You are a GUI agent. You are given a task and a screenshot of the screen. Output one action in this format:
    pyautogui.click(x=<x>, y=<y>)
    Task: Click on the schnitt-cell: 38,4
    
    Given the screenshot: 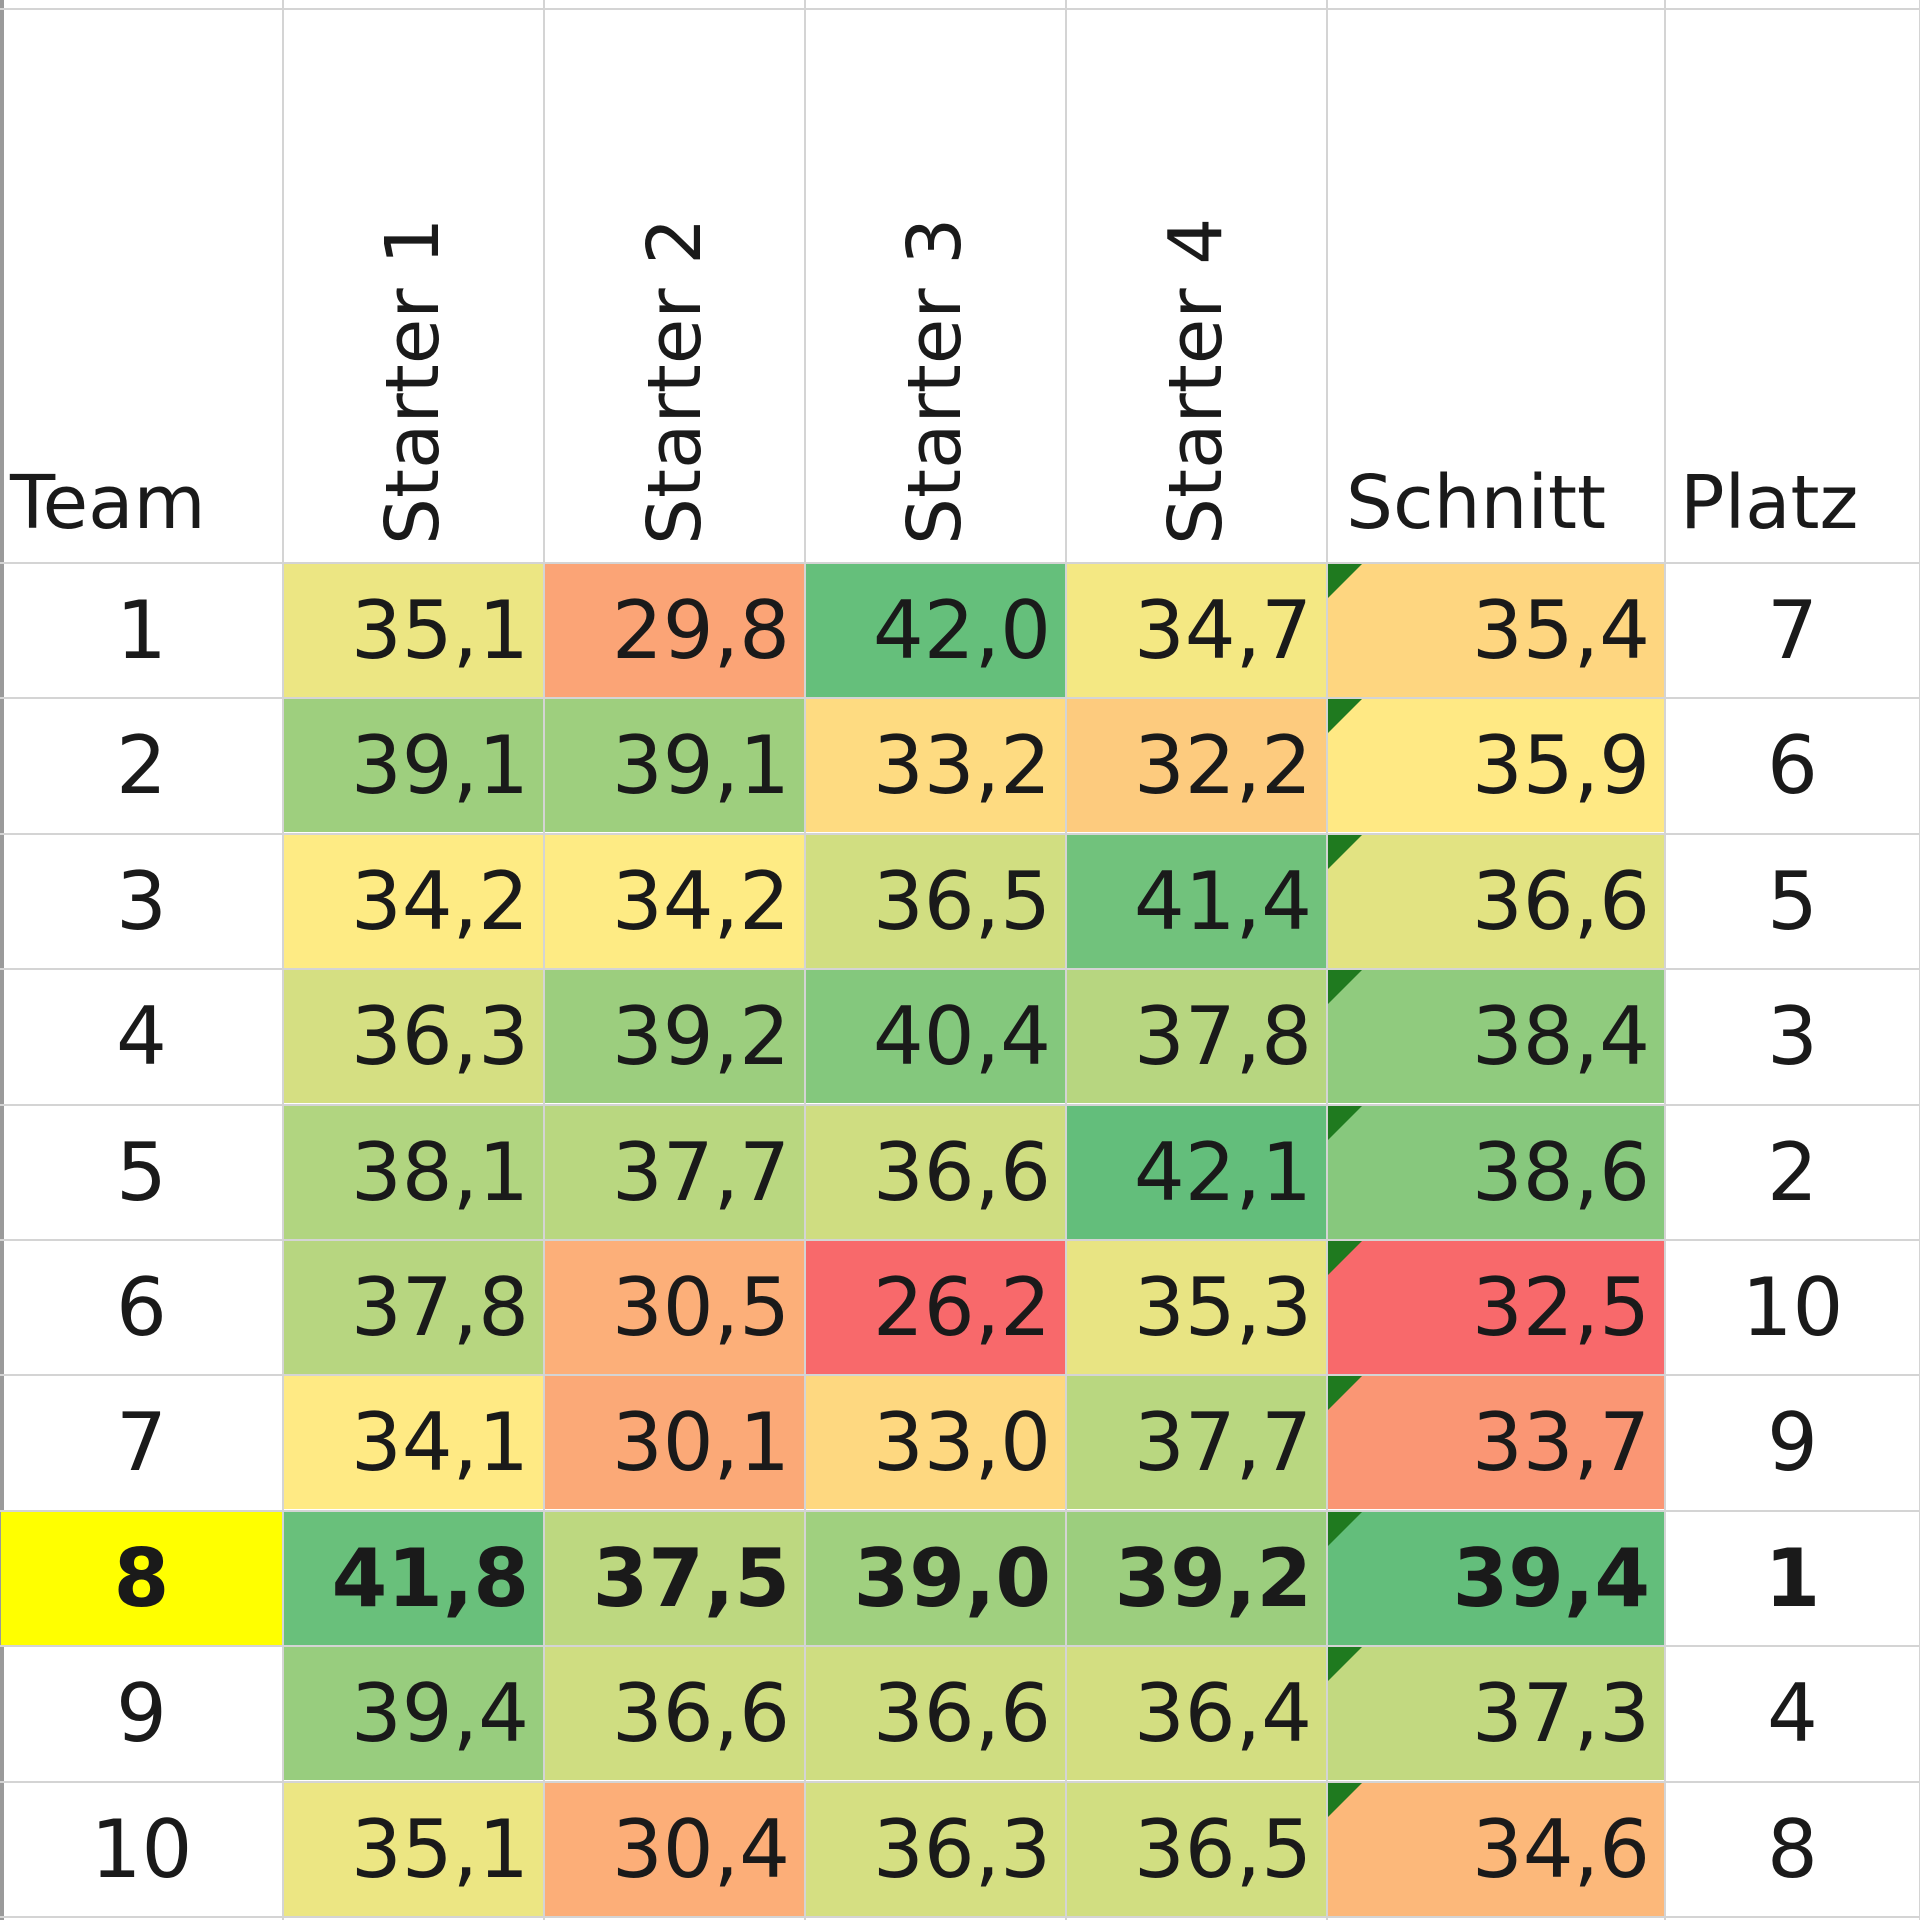 What is the action you would take?
    pyautogui.click(x=1496, y=1036)
    